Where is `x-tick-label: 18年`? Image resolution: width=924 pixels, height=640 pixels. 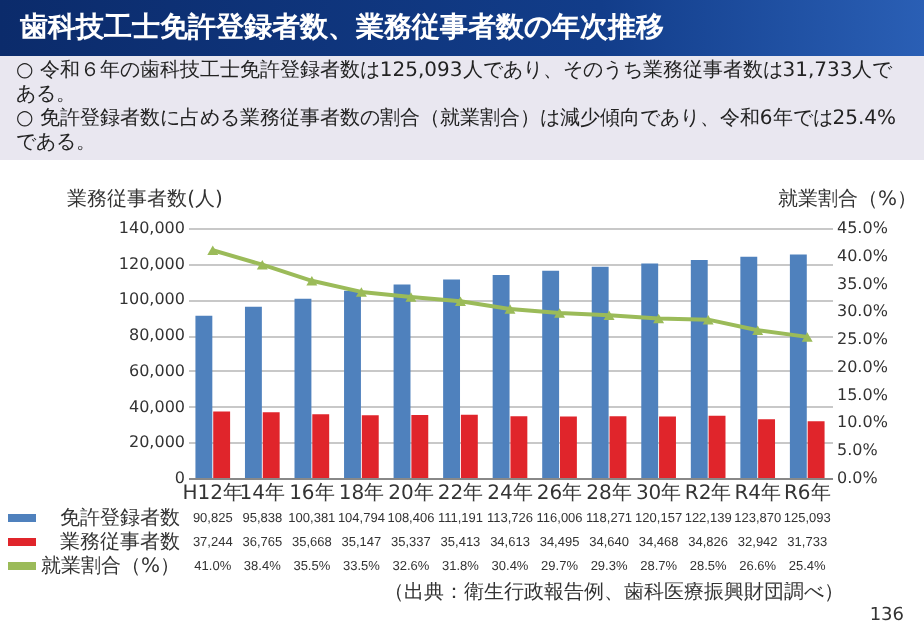
x-tick-label: 18年 is located at coordinates (361, 493).